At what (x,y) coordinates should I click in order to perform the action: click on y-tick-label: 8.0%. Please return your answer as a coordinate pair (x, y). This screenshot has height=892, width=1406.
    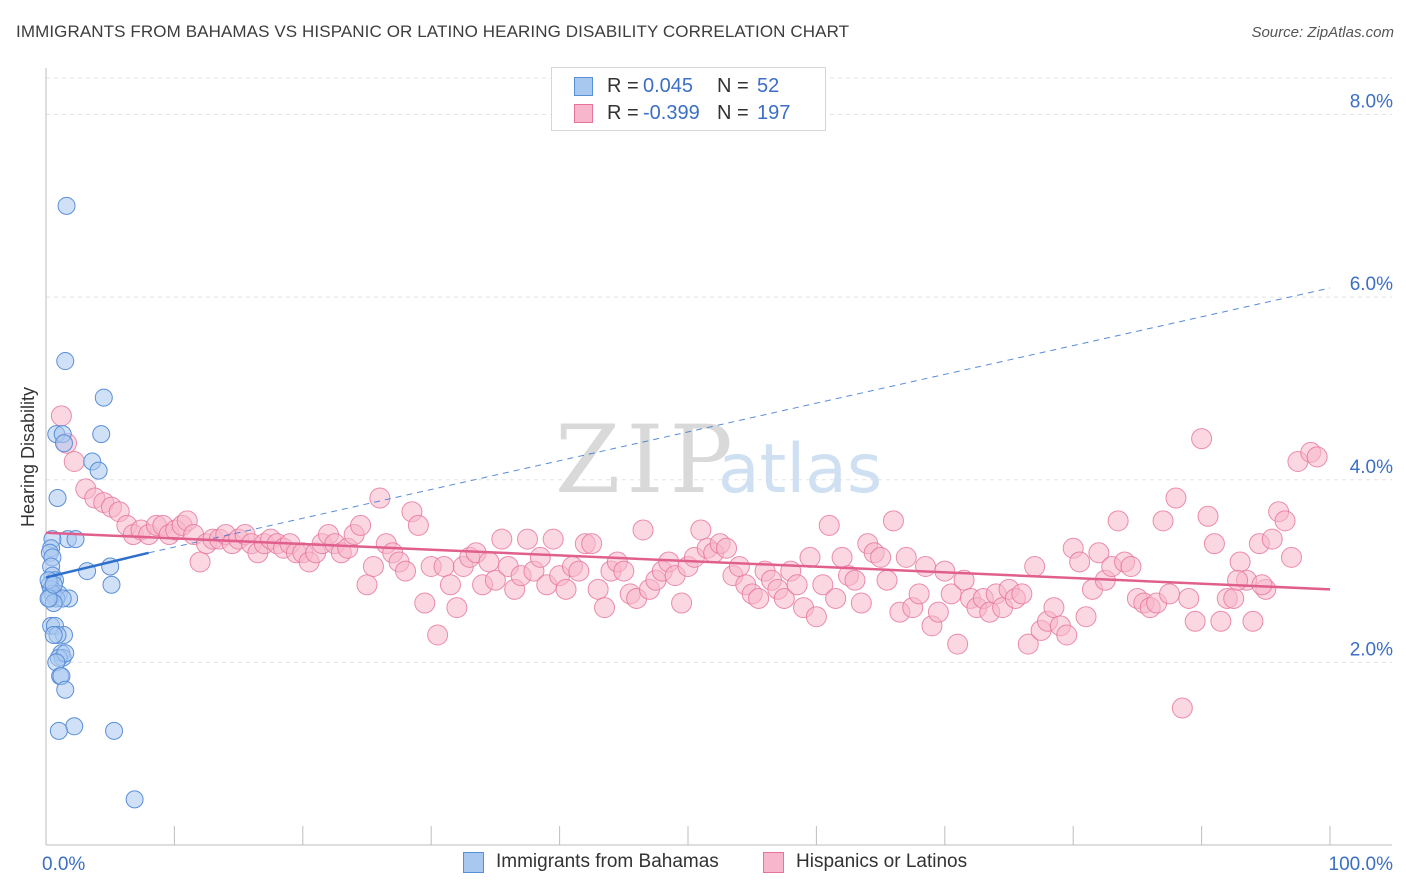
    Looking at the image, I should click on (1371, 102).